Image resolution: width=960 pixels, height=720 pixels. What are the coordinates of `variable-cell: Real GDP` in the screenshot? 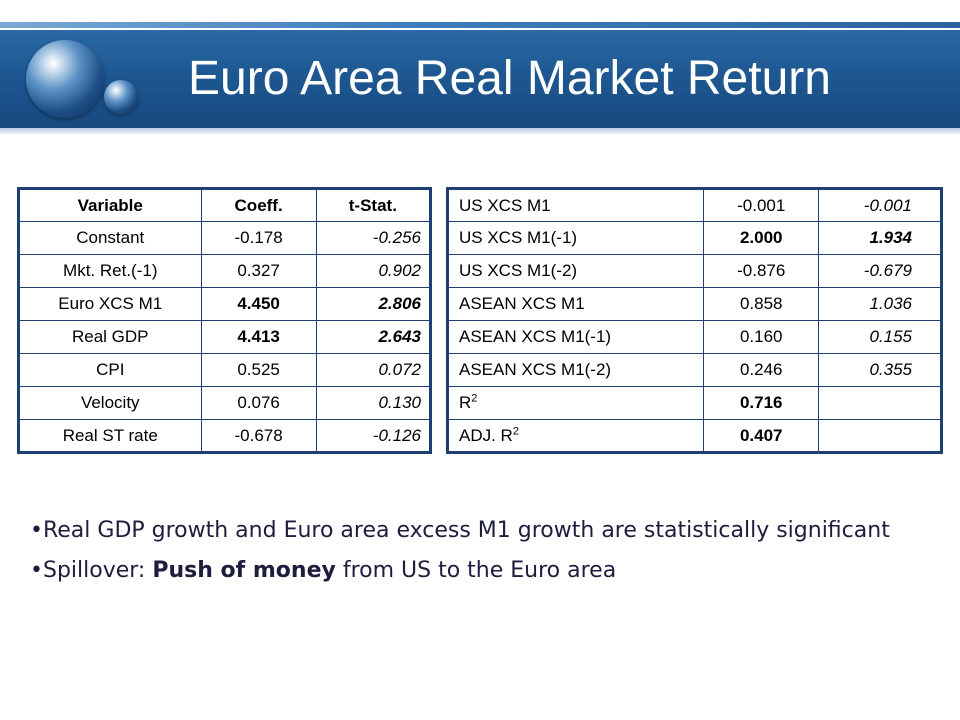 It's located at (110, 337).